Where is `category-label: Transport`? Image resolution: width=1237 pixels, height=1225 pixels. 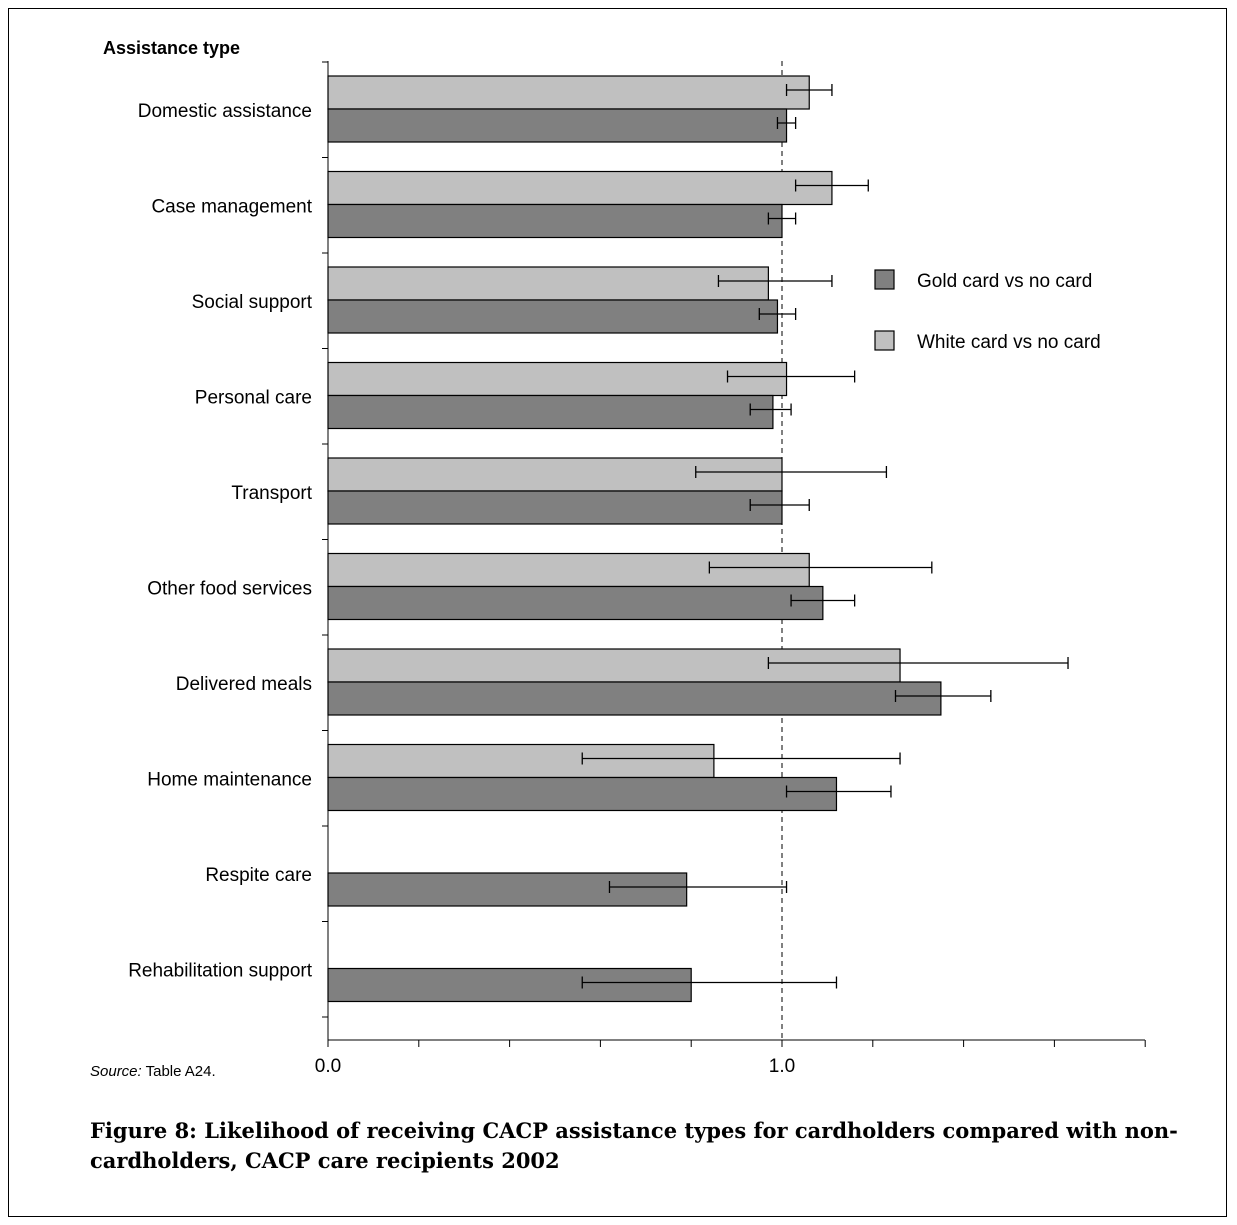
category-label: Transport is located at coordinates (271, 493).